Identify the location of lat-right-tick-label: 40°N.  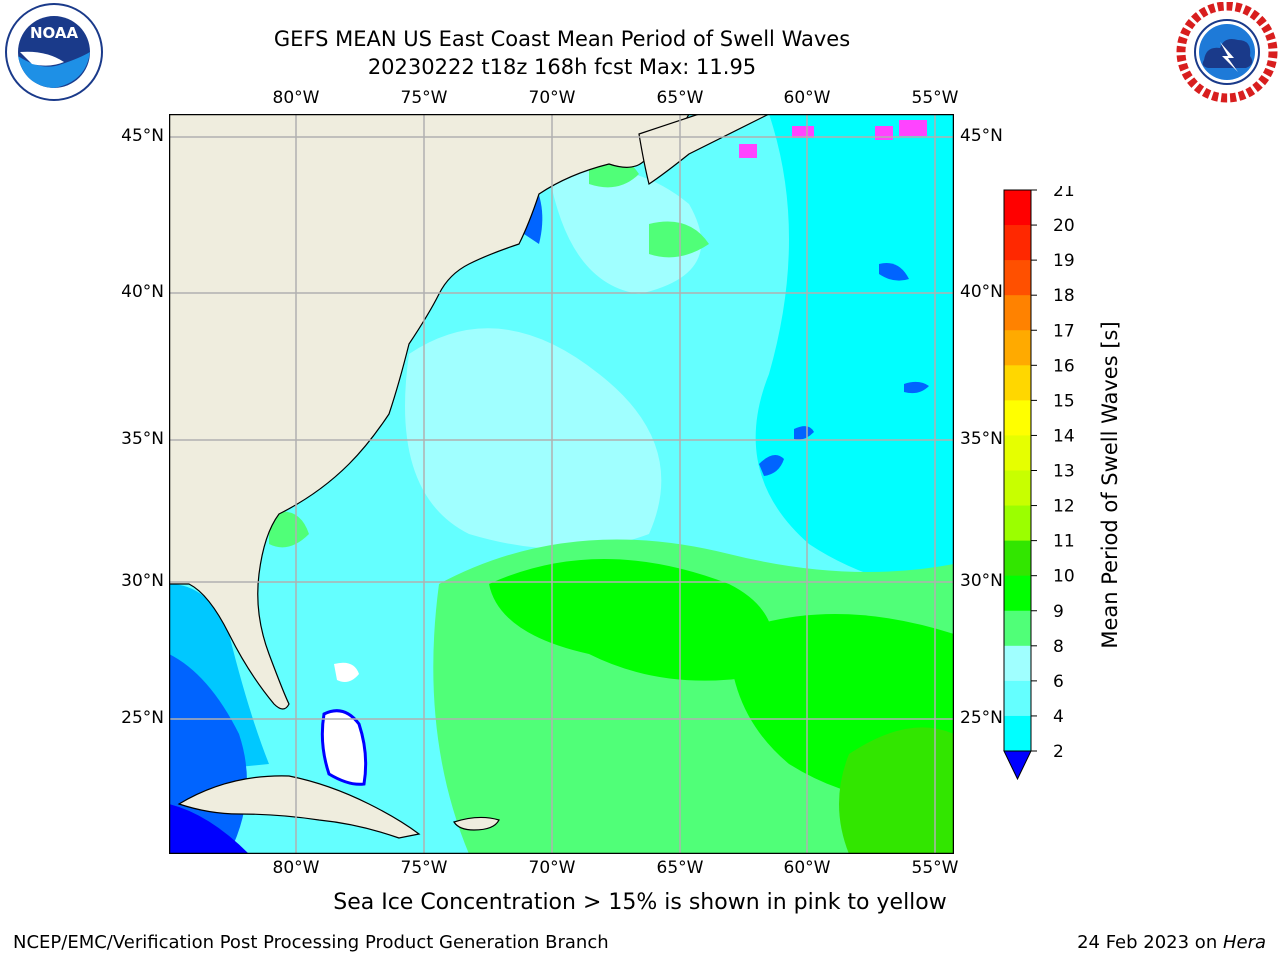
(981, 292).